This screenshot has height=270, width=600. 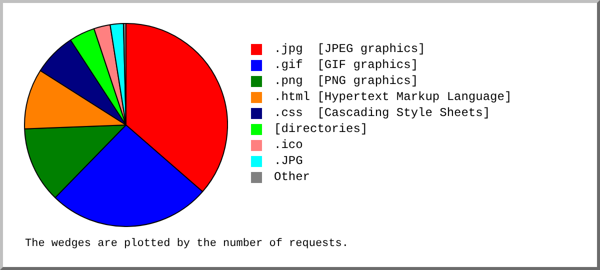 What do you see at coordinates (288, 145) in the screenshot?
I see `legend-label: .ico` at bounding box center [288, 145].